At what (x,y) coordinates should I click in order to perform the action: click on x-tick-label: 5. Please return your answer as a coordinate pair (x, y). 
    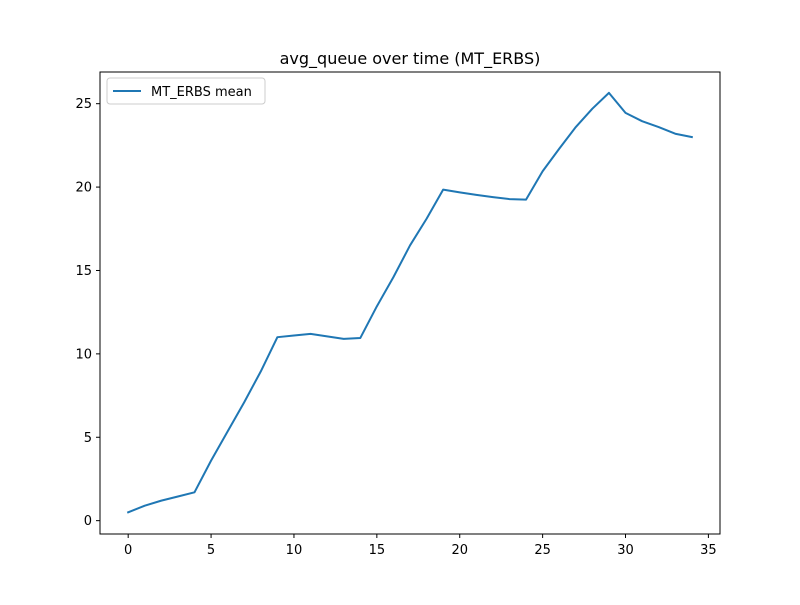
    Looking at the image, I should click on (211, 550).